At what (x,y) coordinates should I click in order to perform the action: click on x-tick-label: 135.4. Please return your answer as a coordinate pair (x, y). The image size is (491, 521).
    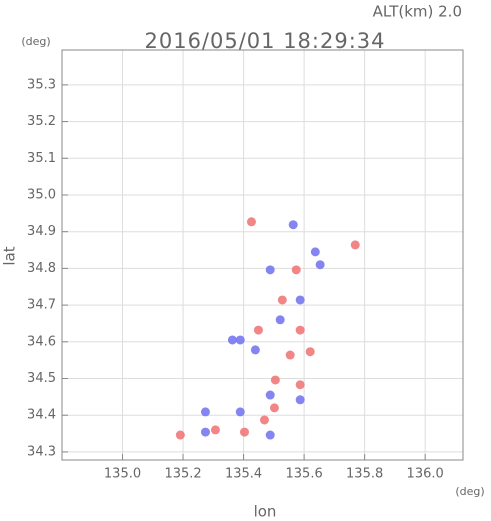
    Looking at the image, I should click on (243, 474).